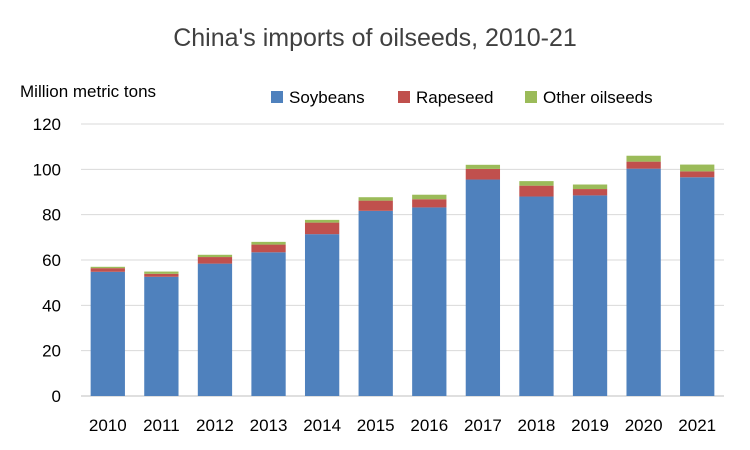 The height and width of the screenshot is (450, 750). What do you see at coordinates (483, 287) in the screenshot?
I see `bar-soybeans-2017` at bounding box center [483, 287].